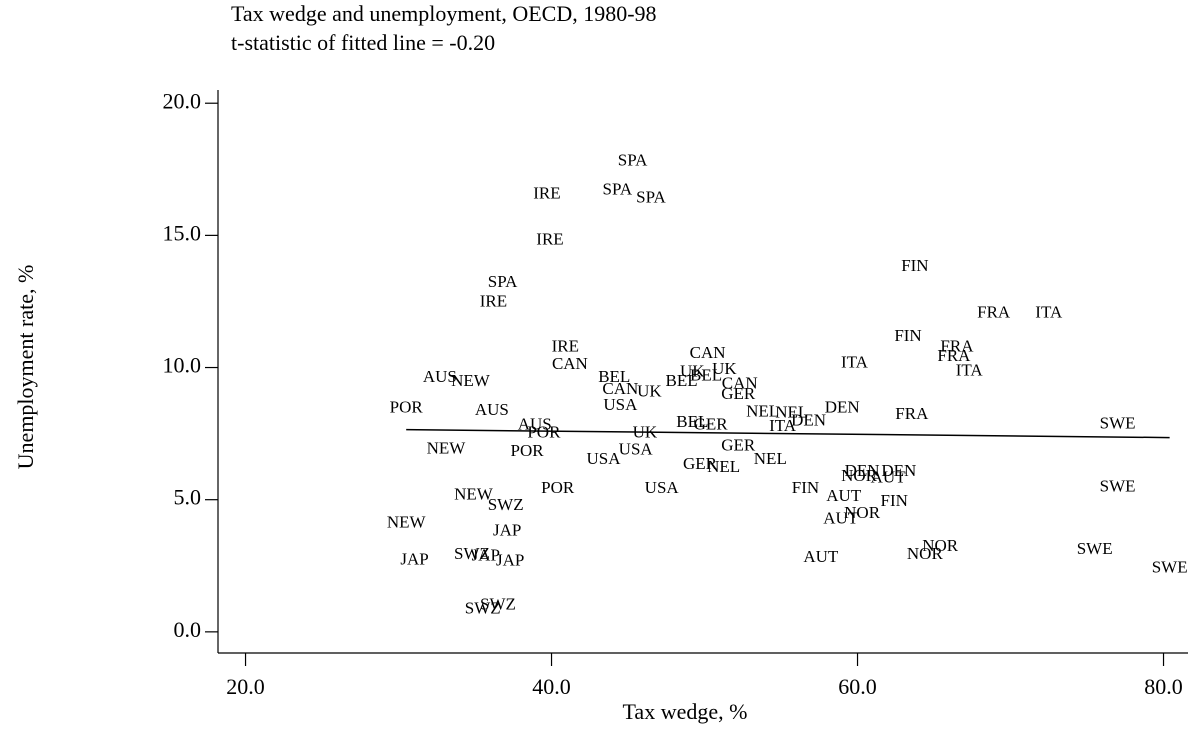 The width and height of the screenshot is (1201, 730). I want to click on chart-subtitle: t-statistic of fitted line = -0.20, so click(363, 42).